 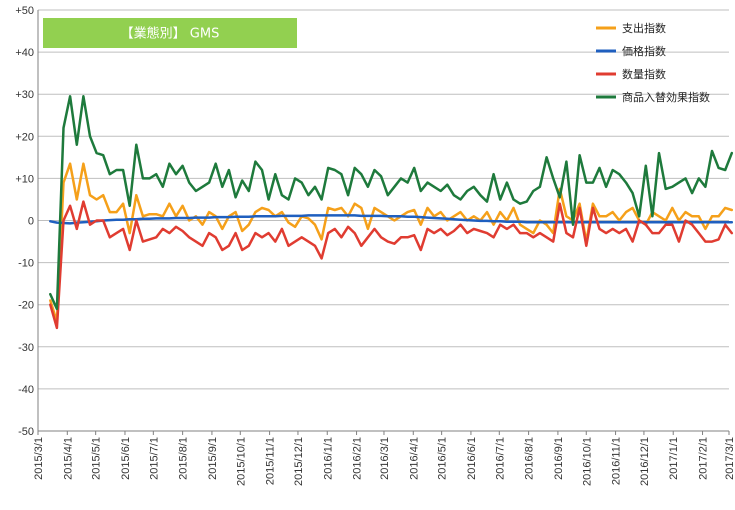 I want to click on x-tick-label: 2016/6/1, so click(x=472, y=458).